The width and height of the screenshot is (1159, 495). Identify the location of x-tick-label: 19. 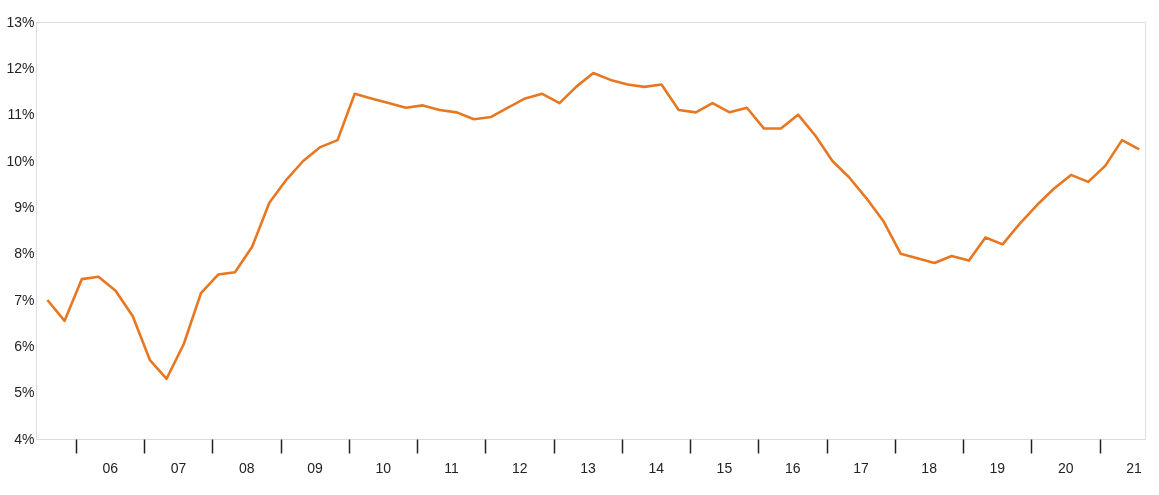
(997, 467).